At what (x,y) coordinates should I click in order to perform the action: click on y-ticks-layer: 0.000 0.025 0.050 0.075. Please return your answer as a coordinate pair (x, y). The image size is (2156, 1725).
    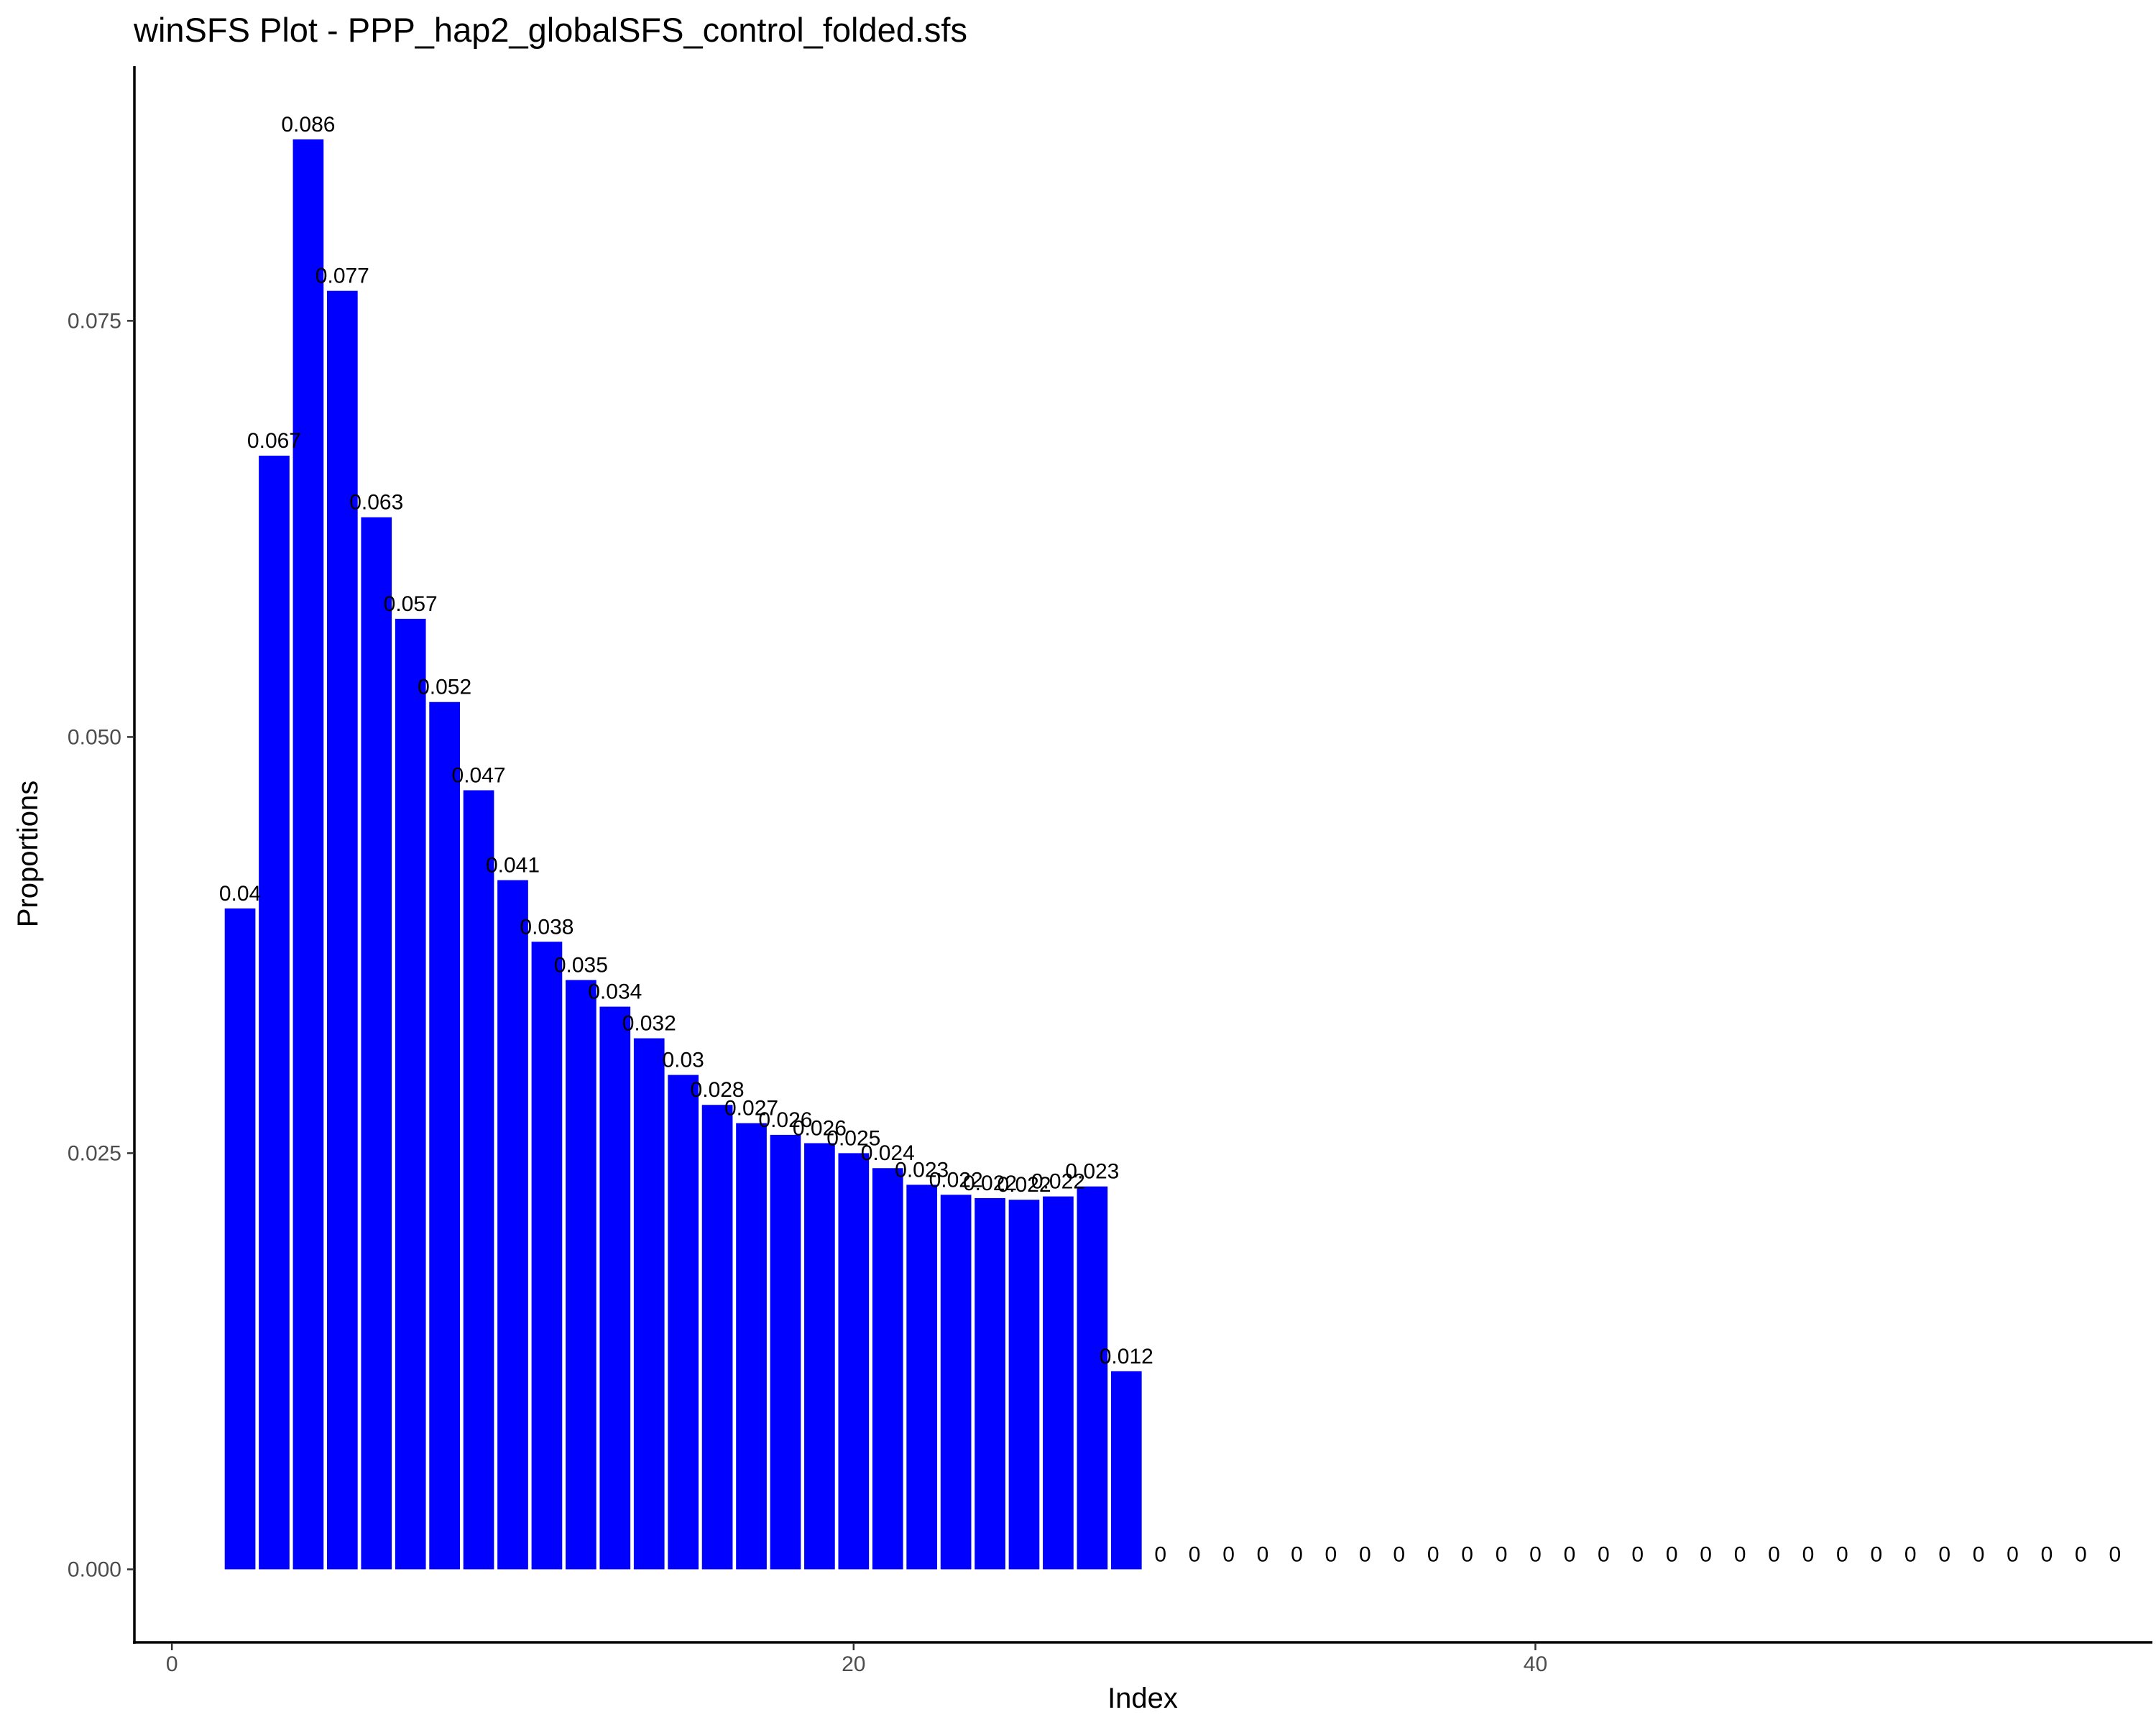
    Looking at the image, I should click on (101, 945).